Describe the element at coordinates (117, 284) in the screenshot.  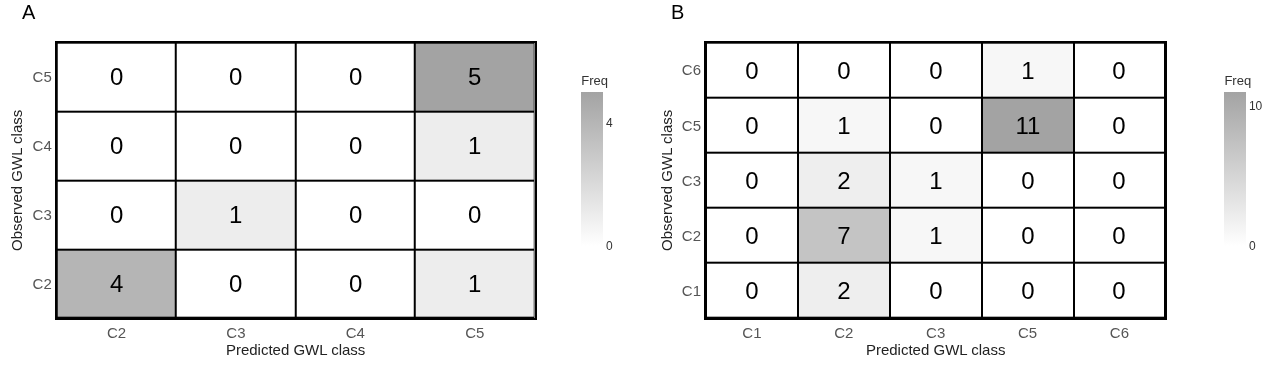
I see `data-label: 4` at that location.